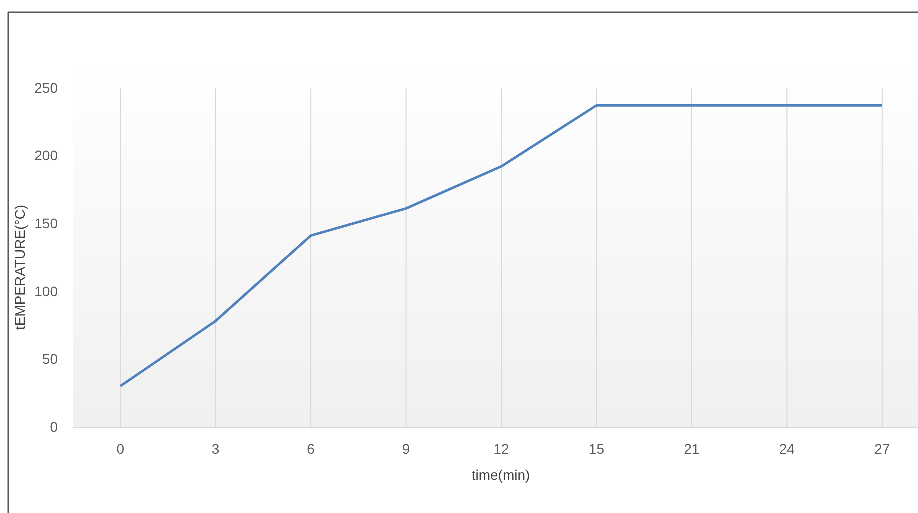 The height and width of the screenshot is (513, 918). I want to click on x-tick-label: 6, so click(311, 449).